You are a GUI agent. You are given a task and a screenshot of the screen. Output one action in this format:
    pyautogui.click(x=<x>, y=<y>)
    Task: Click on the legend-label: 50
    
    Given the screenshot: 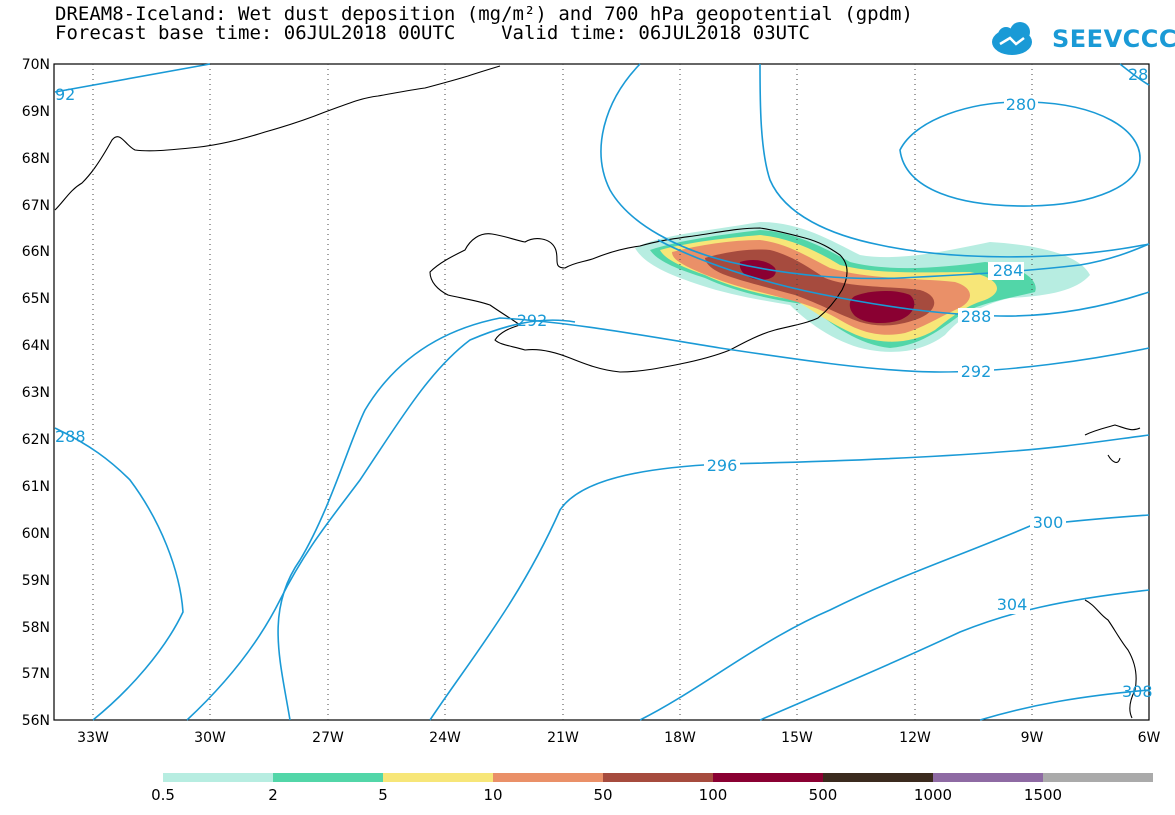 What is the action you would take?
    pyautogui.click(x=602, y=795)
    